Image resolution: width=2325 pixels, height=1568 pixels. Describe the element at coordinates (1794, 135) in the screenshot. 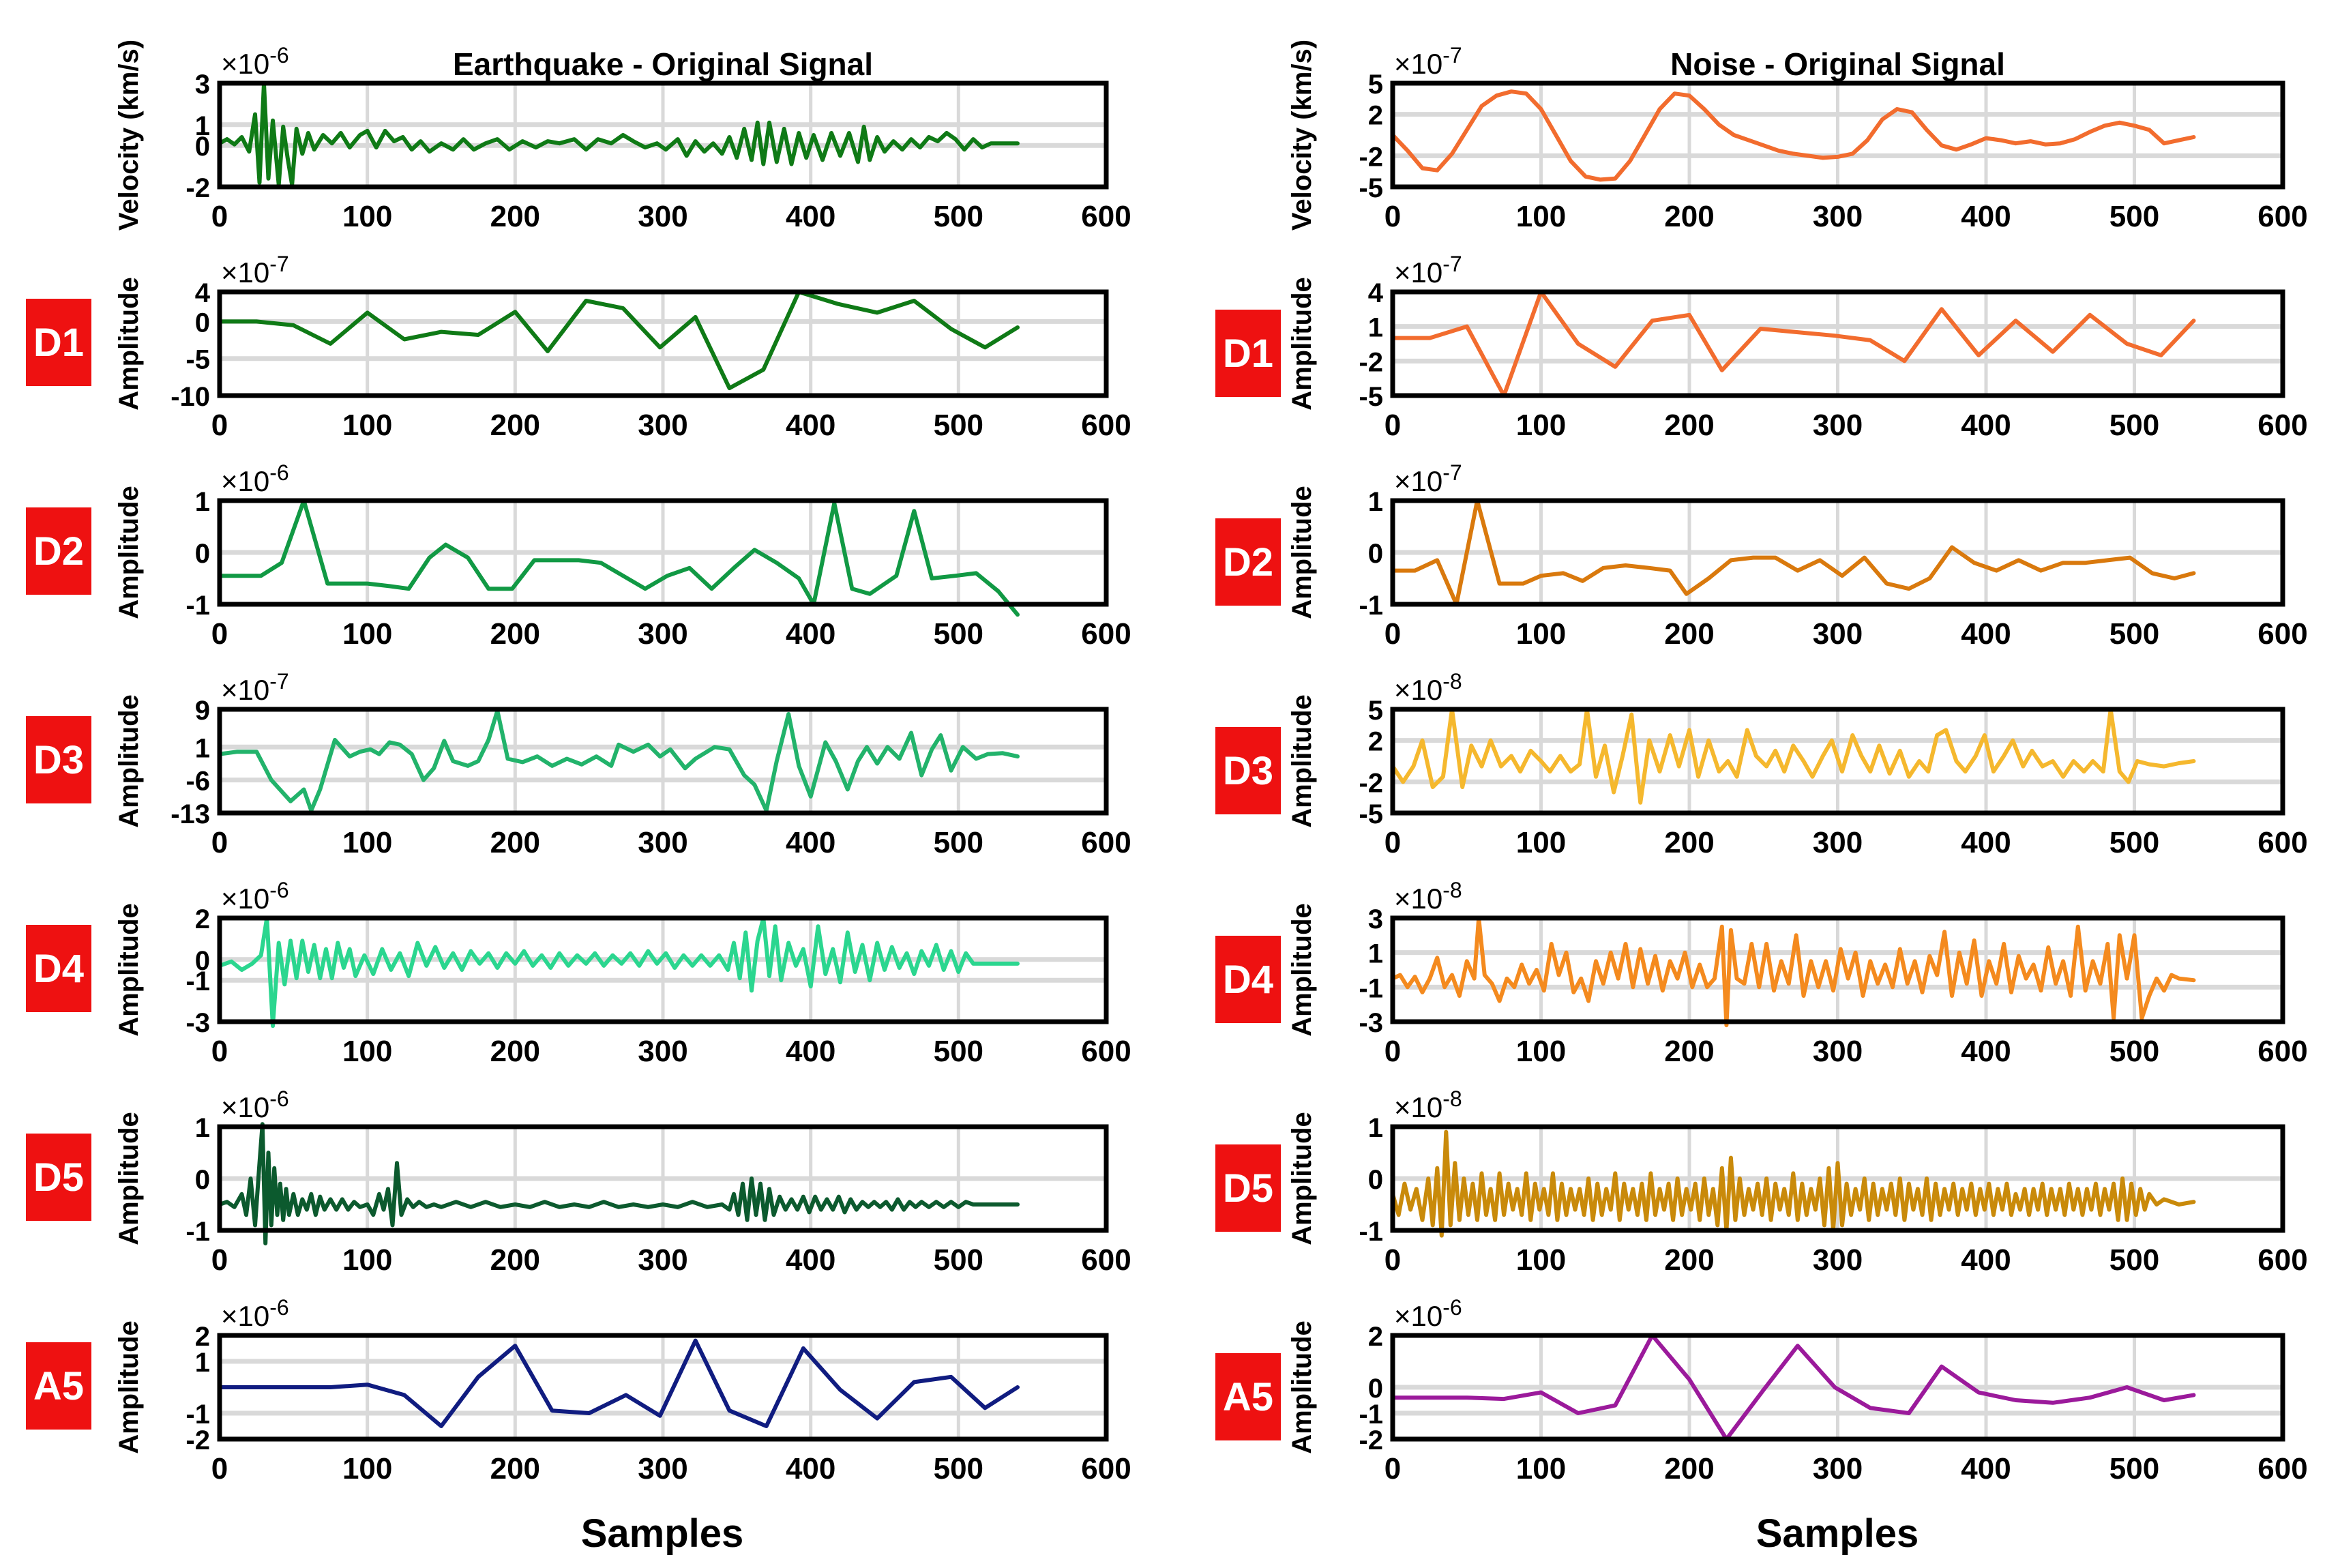

I see `series-line-noise-original` at that location.